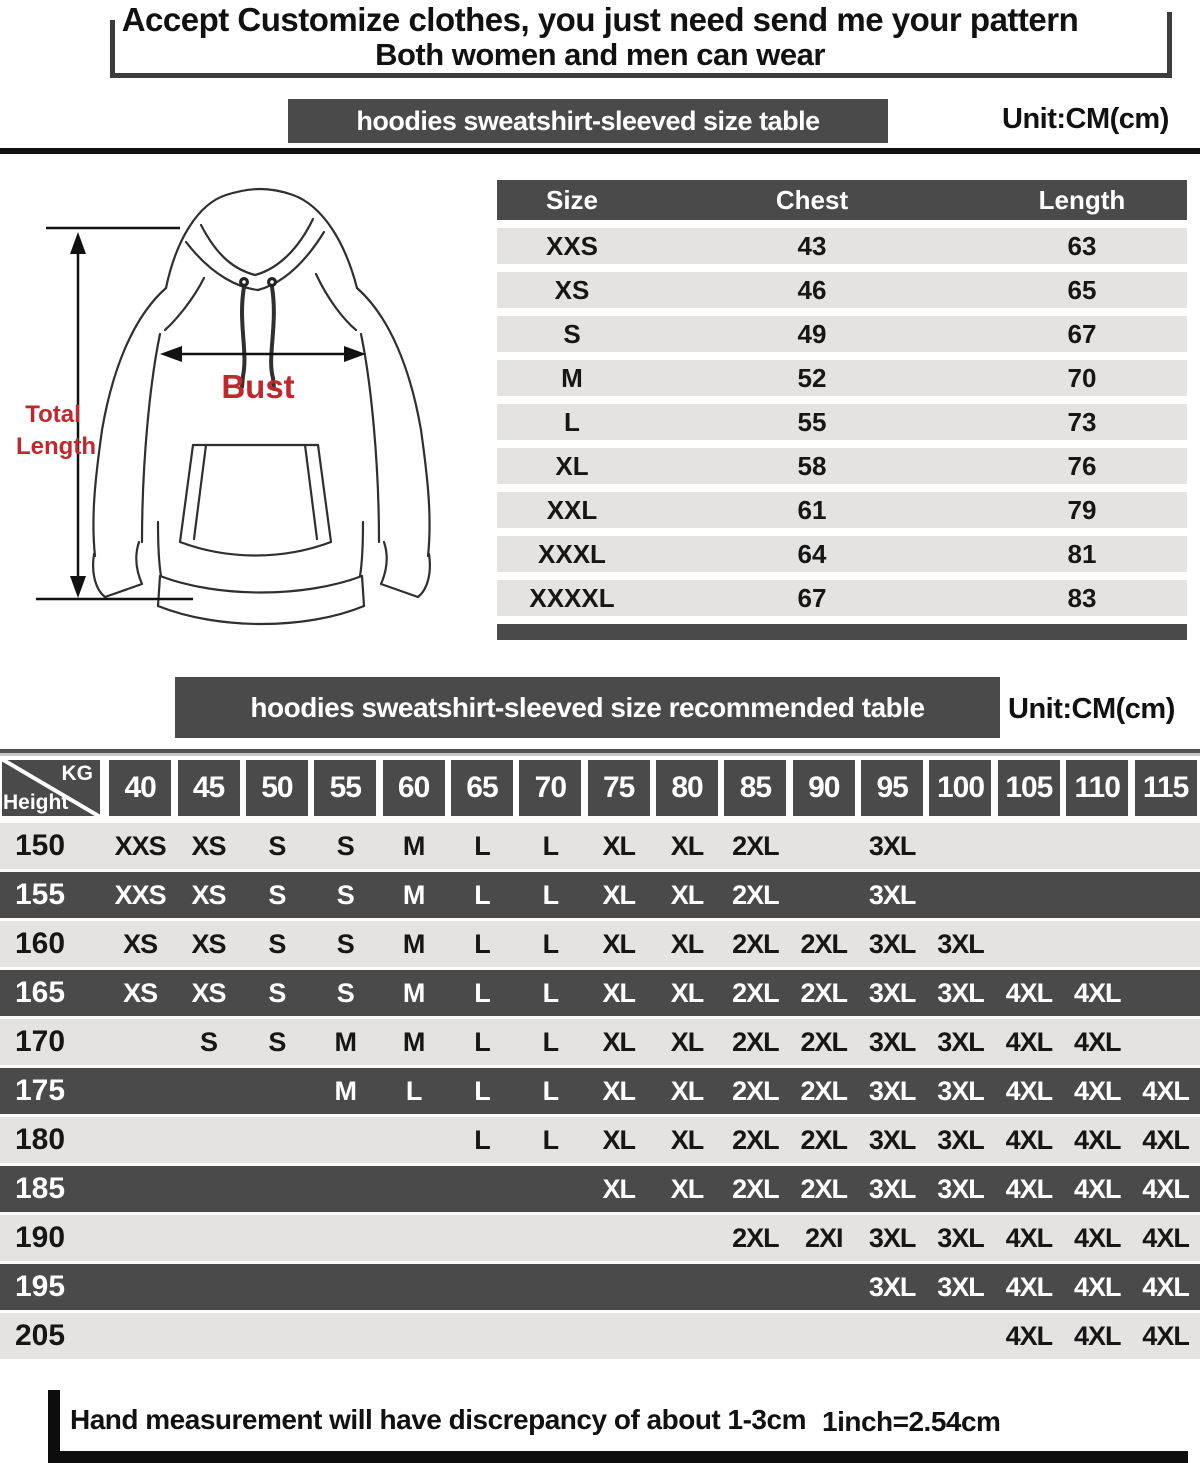 The height and width of the screenshot is (1463, 1200). What do you see at coordinates (159, 549) in the screenshot?
I see `body-left-edge` at bounding box center [159, 549].